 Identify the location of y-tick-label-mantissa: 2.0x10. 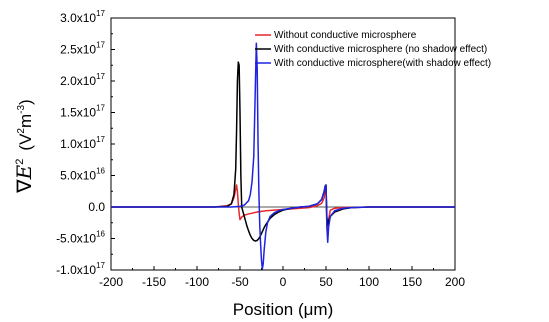
(78, 81).